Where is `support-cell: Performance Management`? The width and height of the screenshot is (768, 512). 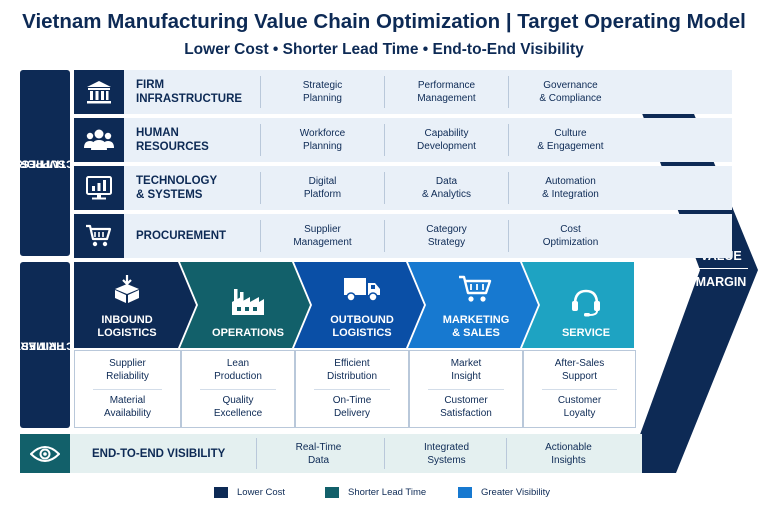
support-cell: Performance Management is located at coordinates (446, 92).